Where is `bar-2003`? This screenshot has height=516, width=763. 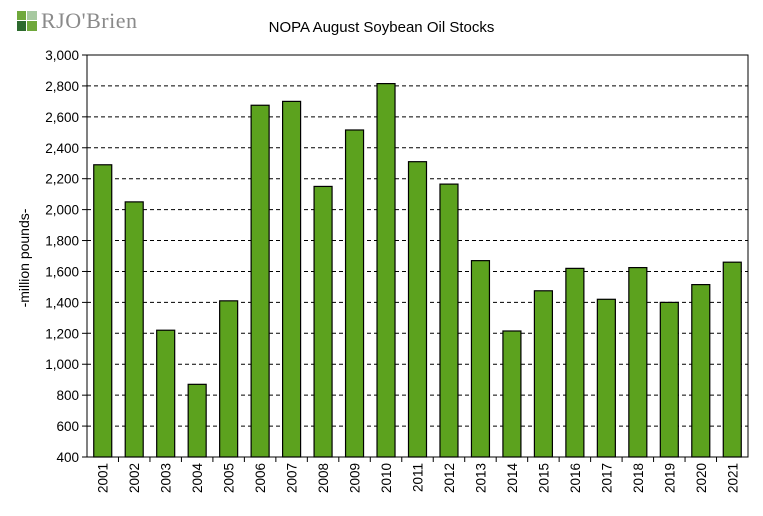
bar-2003 is located at coordinates (166, 393).